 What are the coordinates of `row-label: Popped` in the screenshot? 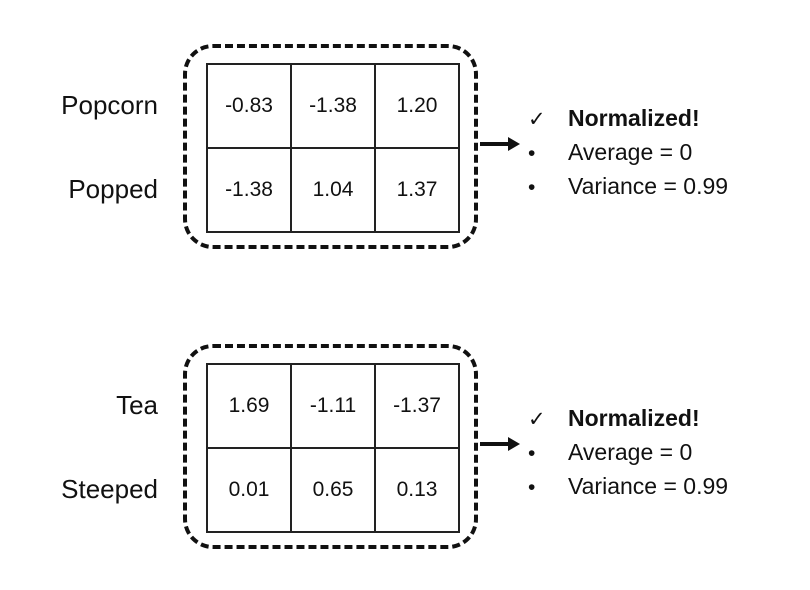 It's located at (113, 189).